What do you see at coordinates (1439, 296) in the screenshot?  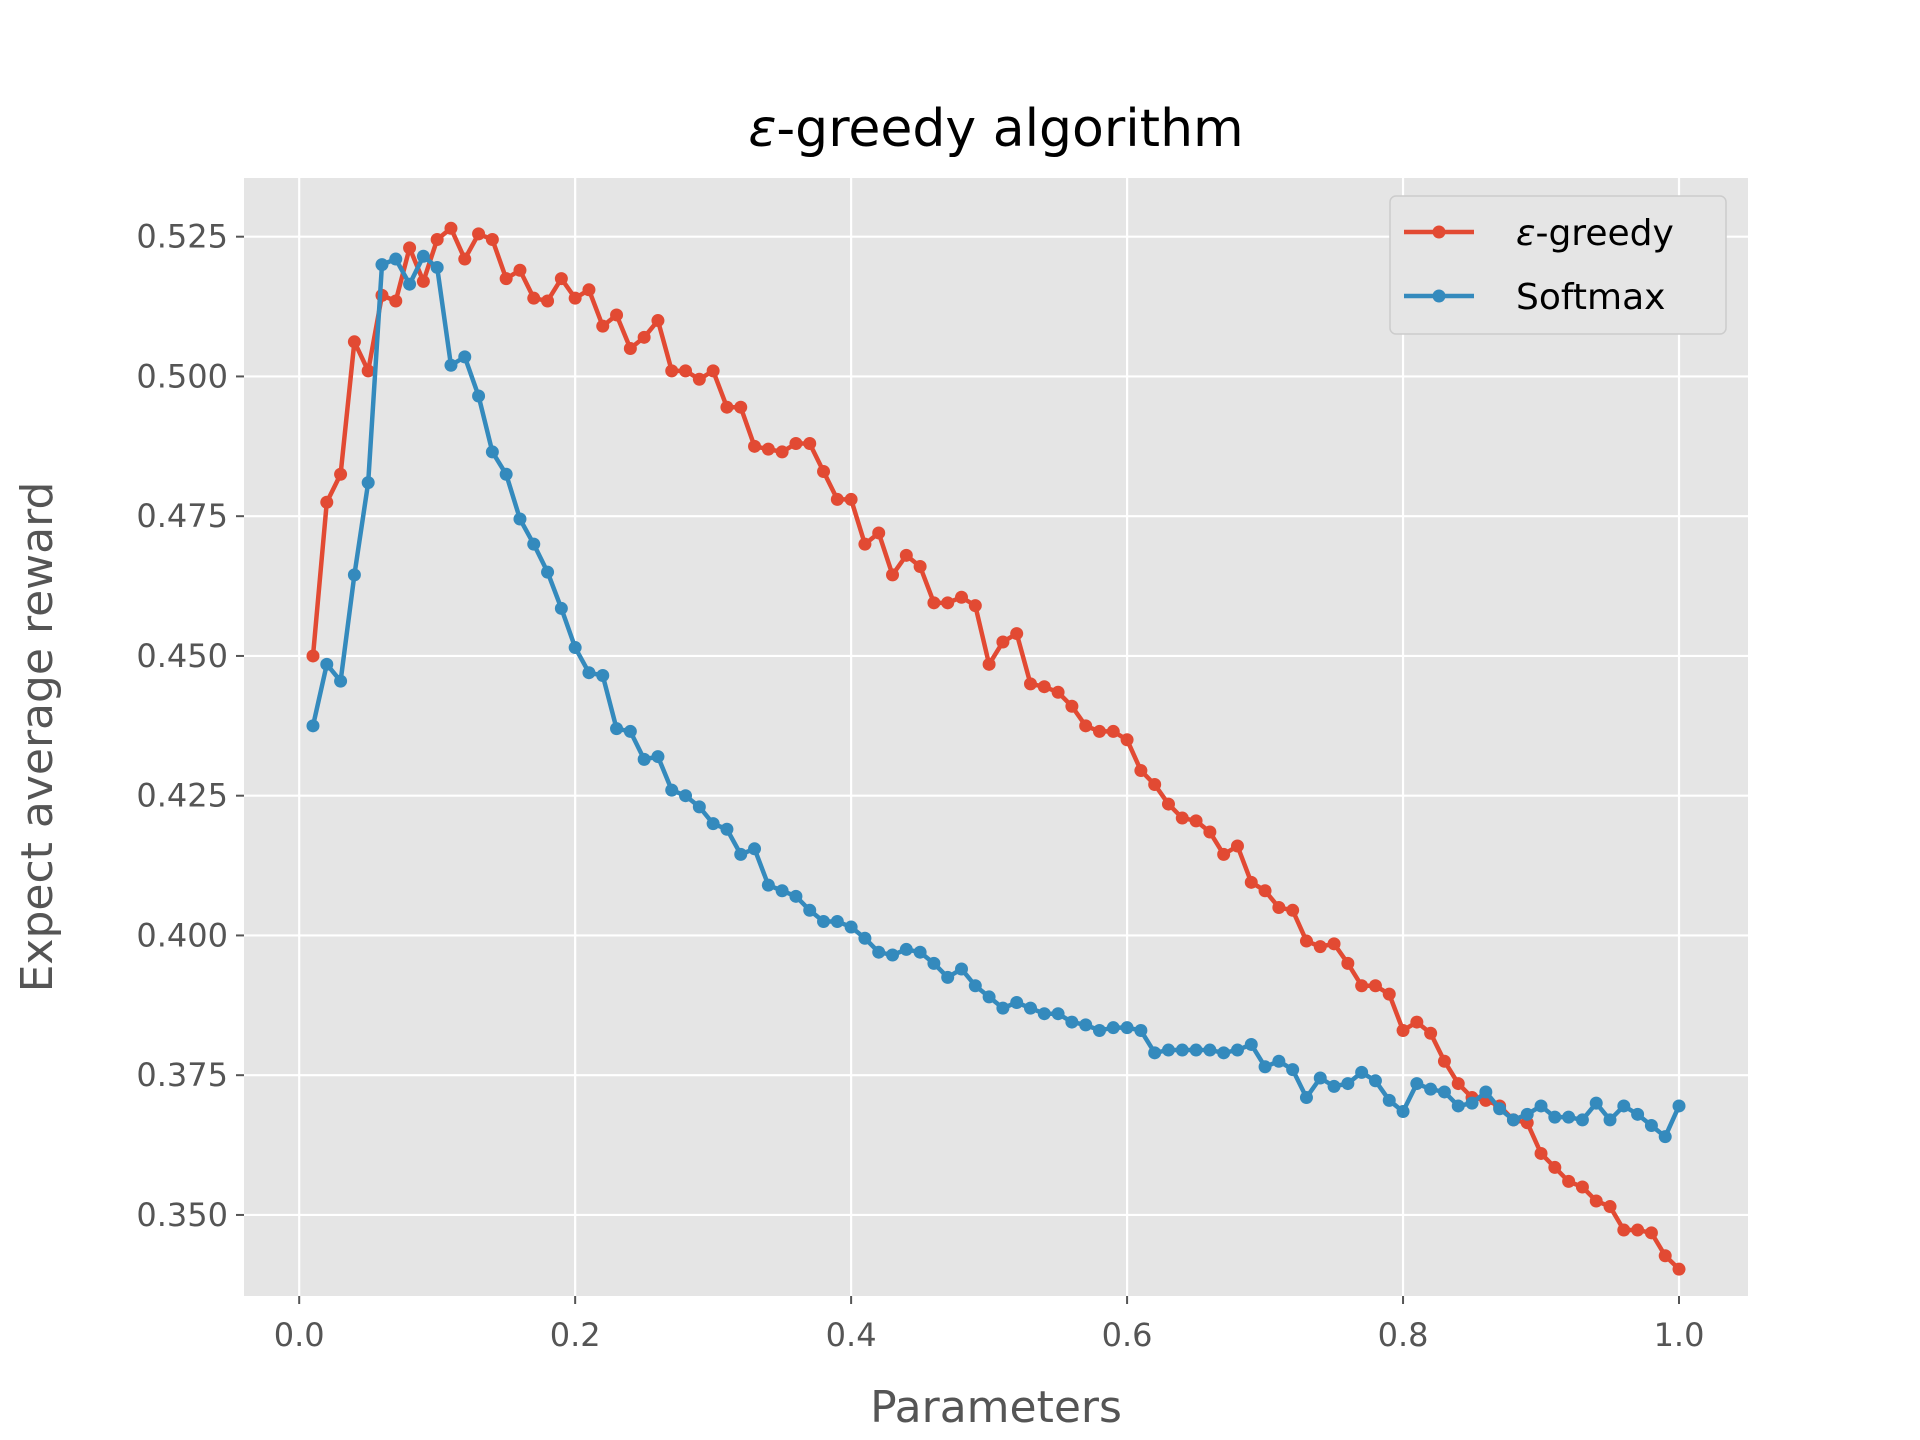 I see `legend-marker-softmax` at bounding box center [1439, 296].